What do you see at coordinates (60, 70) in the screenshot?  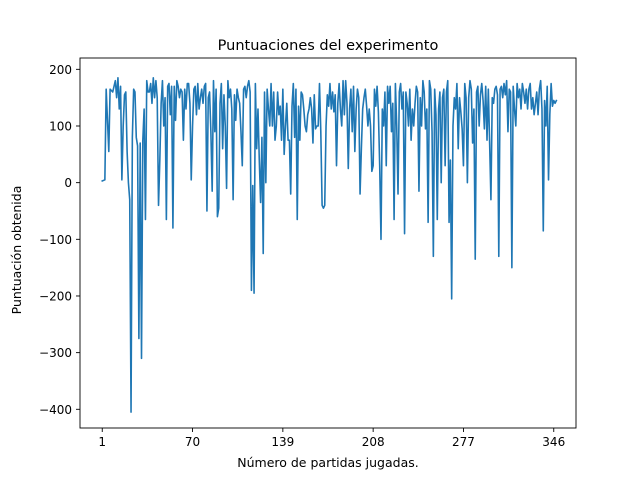 I see `y-tick-label: 200` at bounding box center [60, 70].